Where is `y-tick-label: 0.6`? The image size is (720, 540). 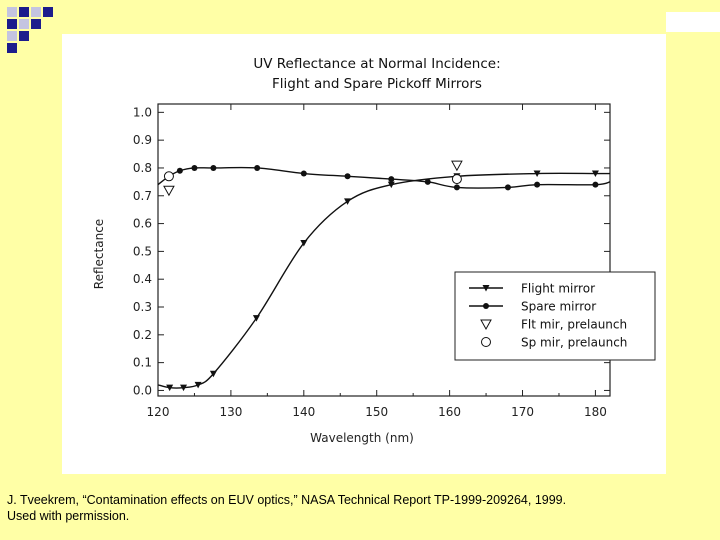 y-tick-label: 0.6 is located at coordinates (142, 224).